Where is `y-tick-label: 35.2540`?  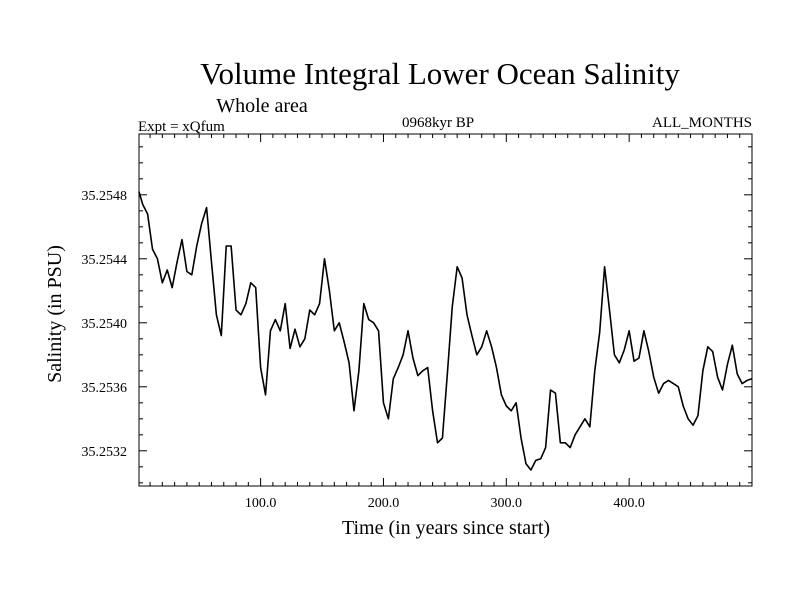
y-tick-label: 35.2540 is located at coordinates (105, 324).